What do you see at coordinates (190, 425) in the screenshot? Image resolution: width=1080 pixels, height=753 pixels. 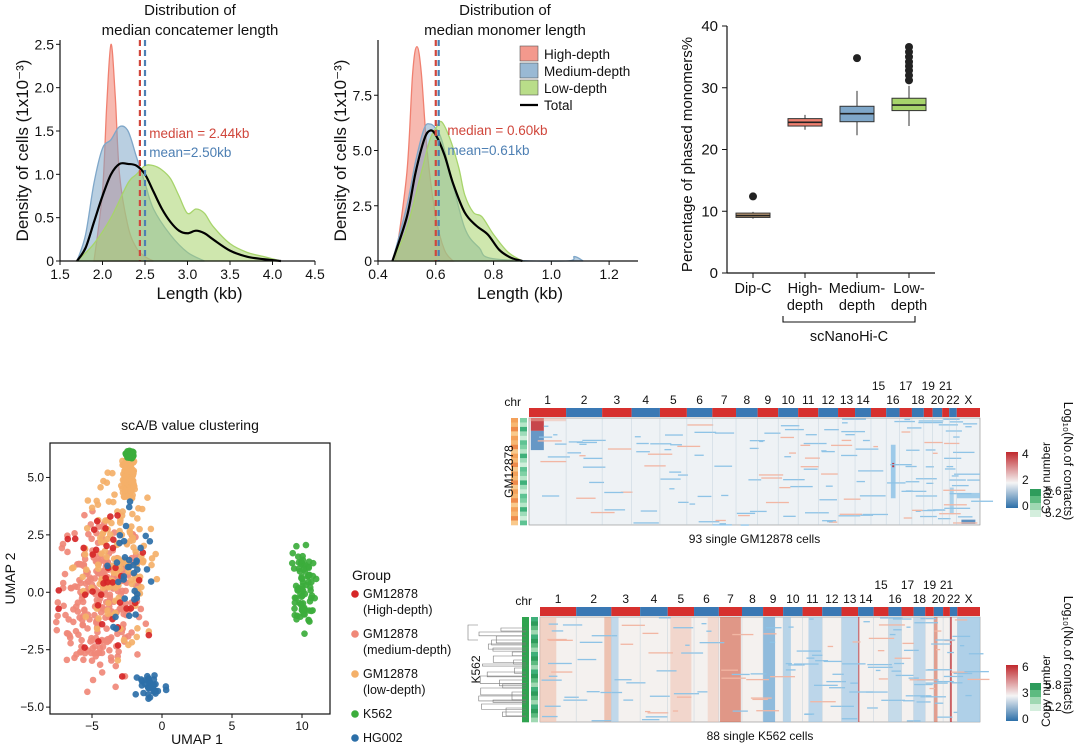 I see `chart-title: scA/B value clustering` at bounding box center [190, 425].